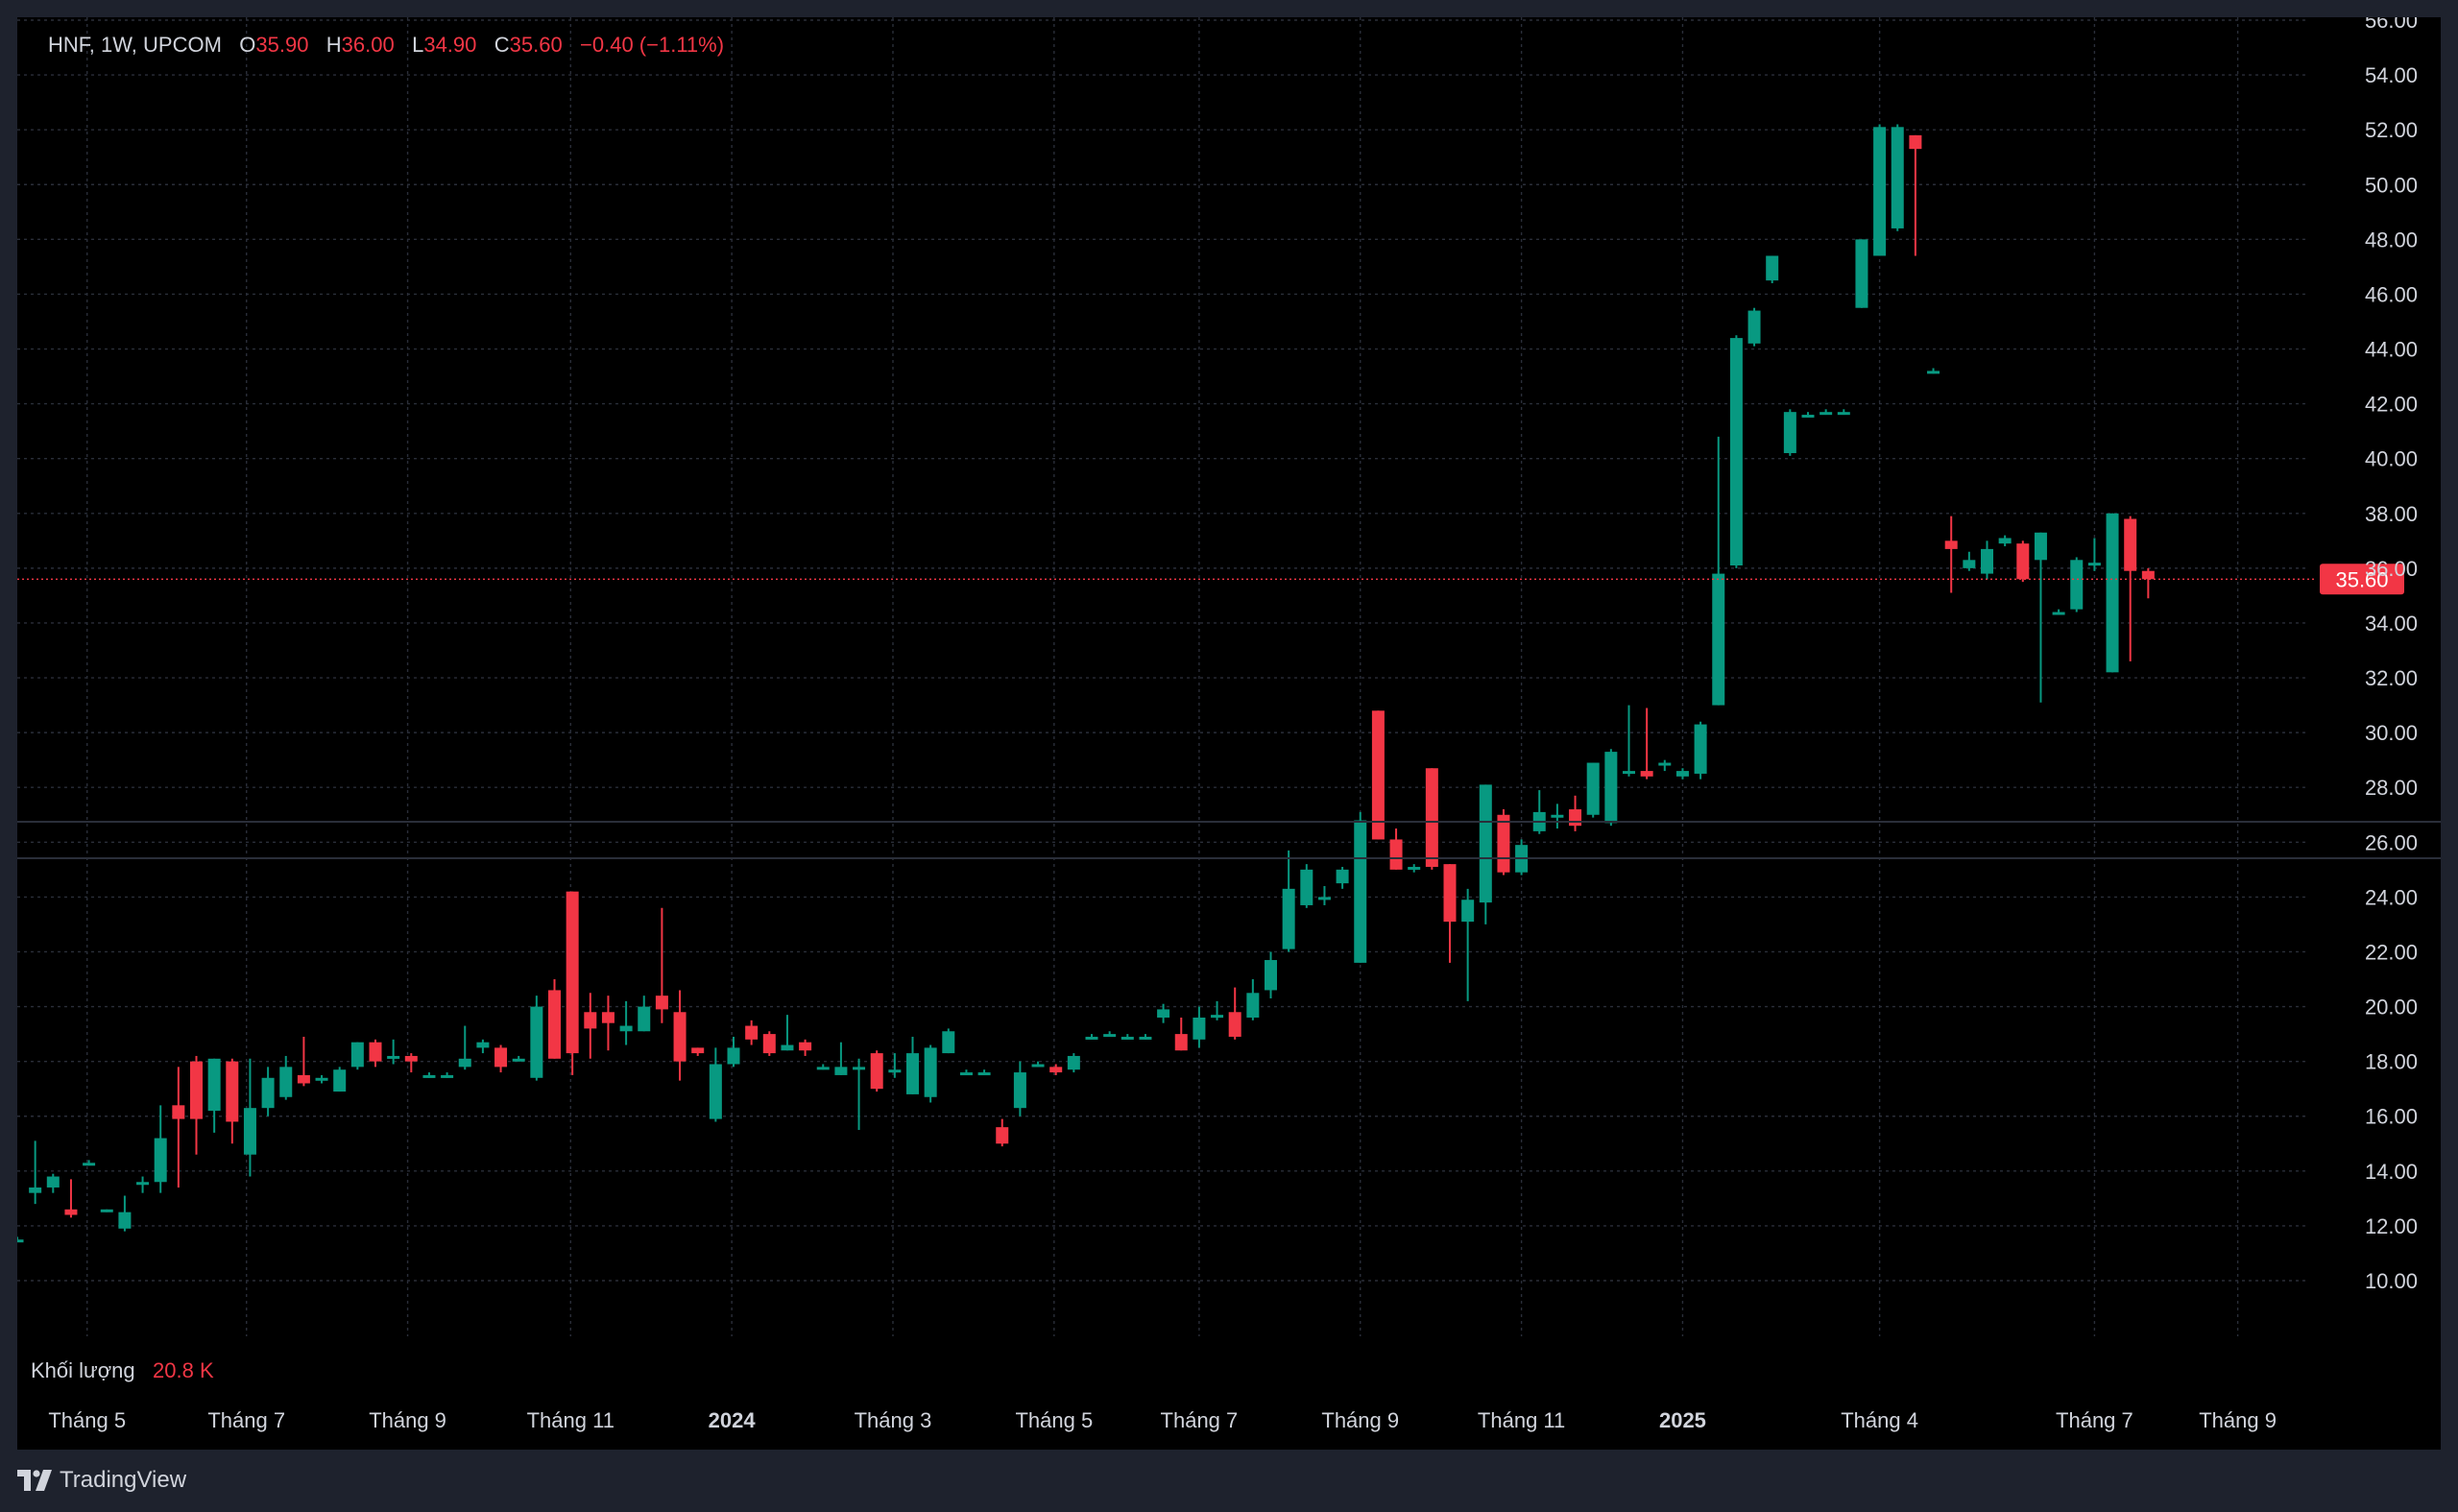 This screenshot has height=1512, width=2458. Describe the element at coordinates (733, 1420) in the screenshot. I see `x-tick-label: 2024` at that location.